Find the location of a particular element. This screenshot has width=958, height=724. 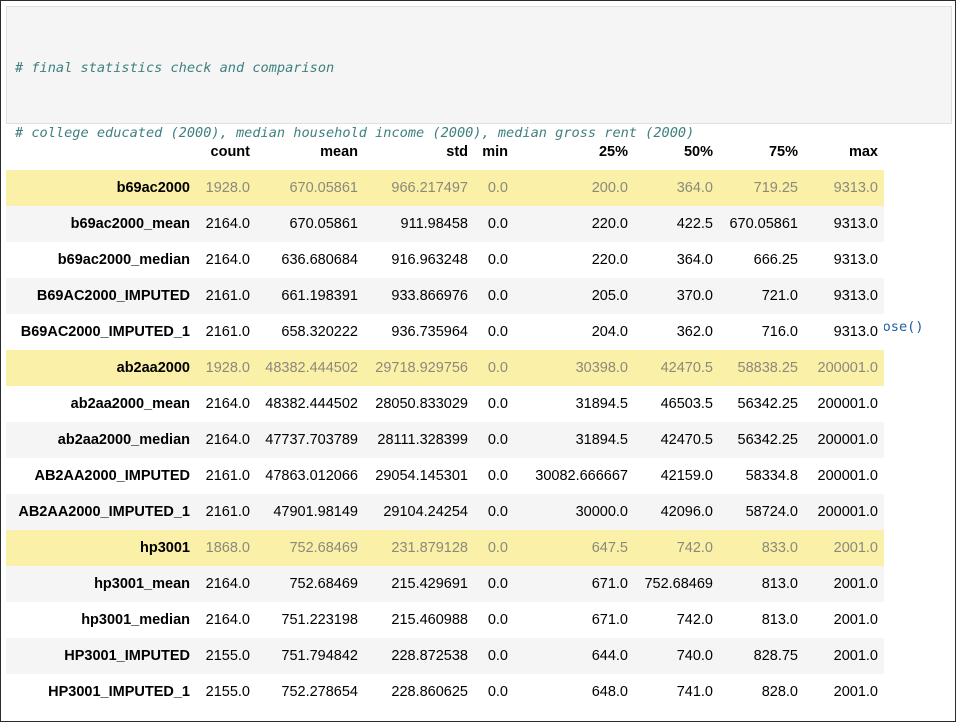

table-cell: 28050.833029 is located at coordinates (421, 404).